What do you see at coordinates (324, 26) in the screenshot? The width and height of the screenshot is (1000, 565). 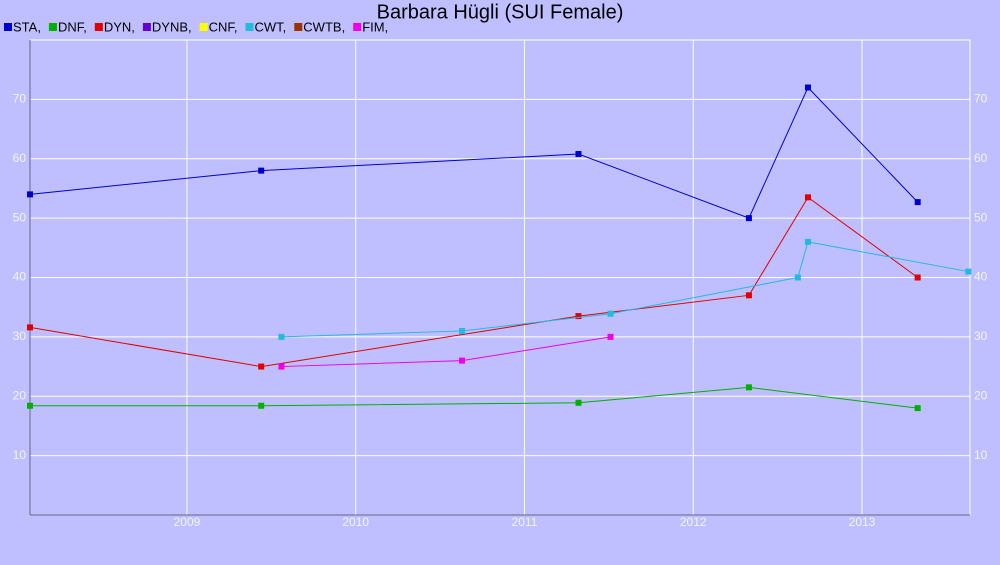 I see `legend-label: CWTB,` at bounding box center [324, 26].